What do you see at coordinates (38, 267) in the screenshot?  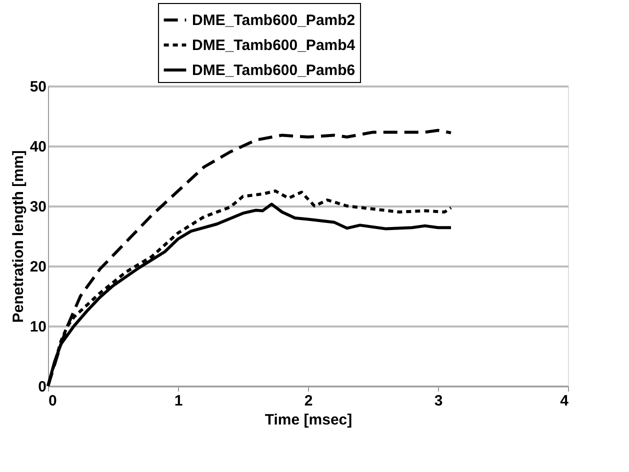 I see `y-tick-label: 20` at bounding box center [38, 267].